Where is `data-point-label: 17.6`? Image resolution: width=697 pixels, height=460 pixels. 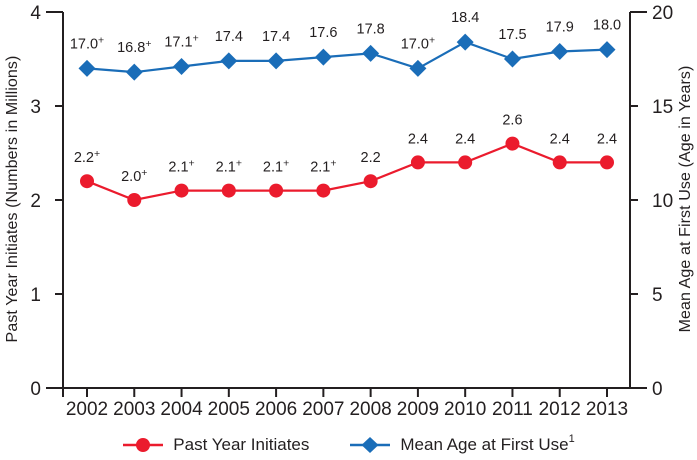 data-point-label: 17.6 is located at coordinates (323, 33).